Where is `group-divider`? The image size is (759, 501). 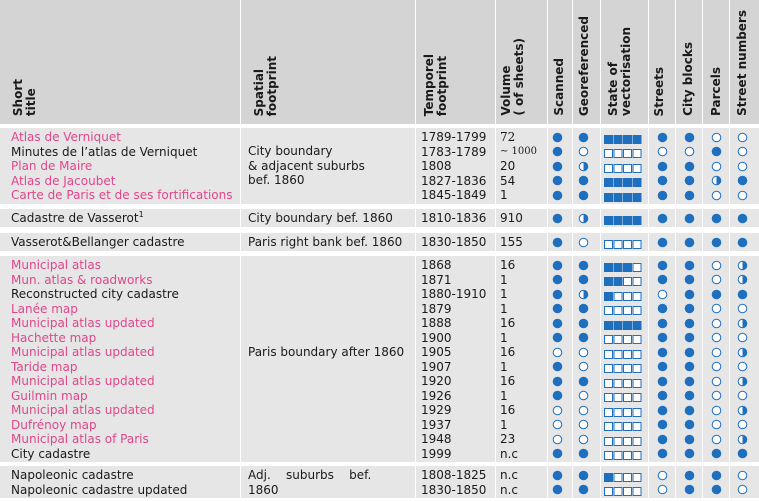 group-divider is located at coordinates (379, 208).